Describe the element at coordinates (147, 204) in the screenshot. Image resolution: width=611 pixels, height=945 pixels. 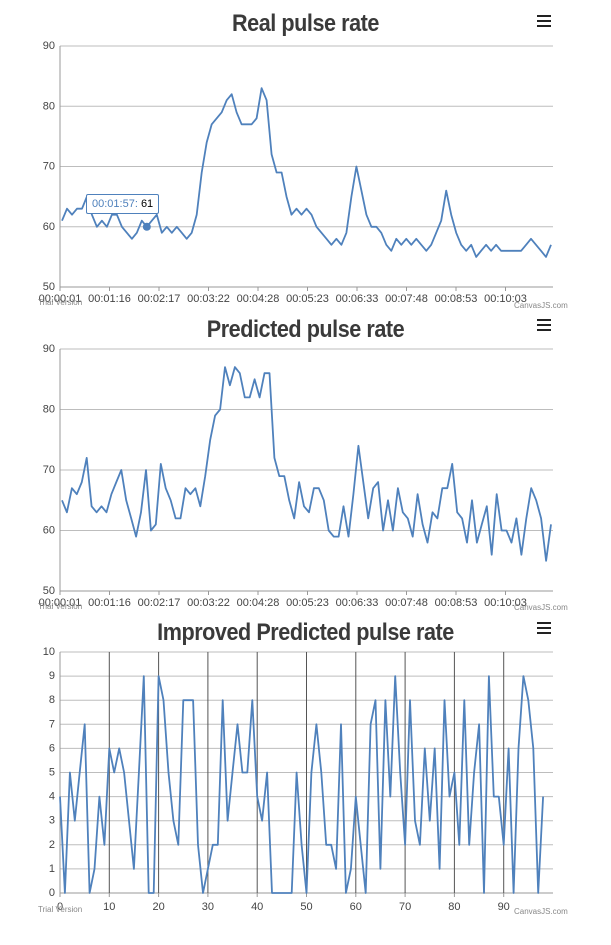
I see `tooltip-value: 61` at that location.